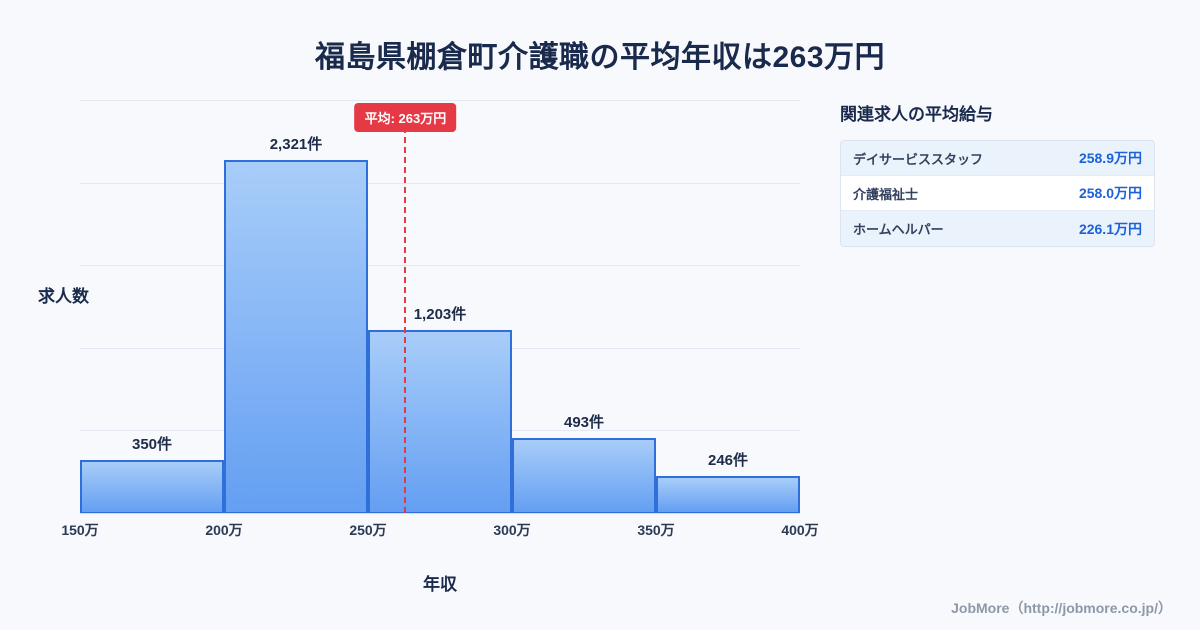  What do you see at coordinates (1110, 158) in the screenshot?
I see `related-job-value: 258.9万円` at bounding box center [1110, 158].